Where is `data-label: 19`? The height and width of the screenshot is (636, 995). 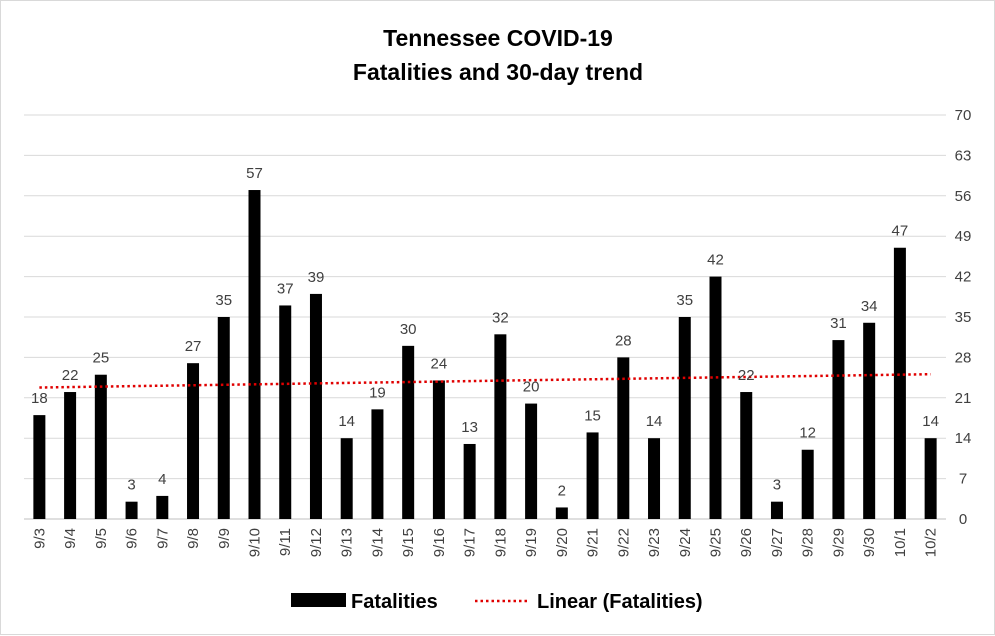
data-label: 19 is located at coordinates (377, 392).